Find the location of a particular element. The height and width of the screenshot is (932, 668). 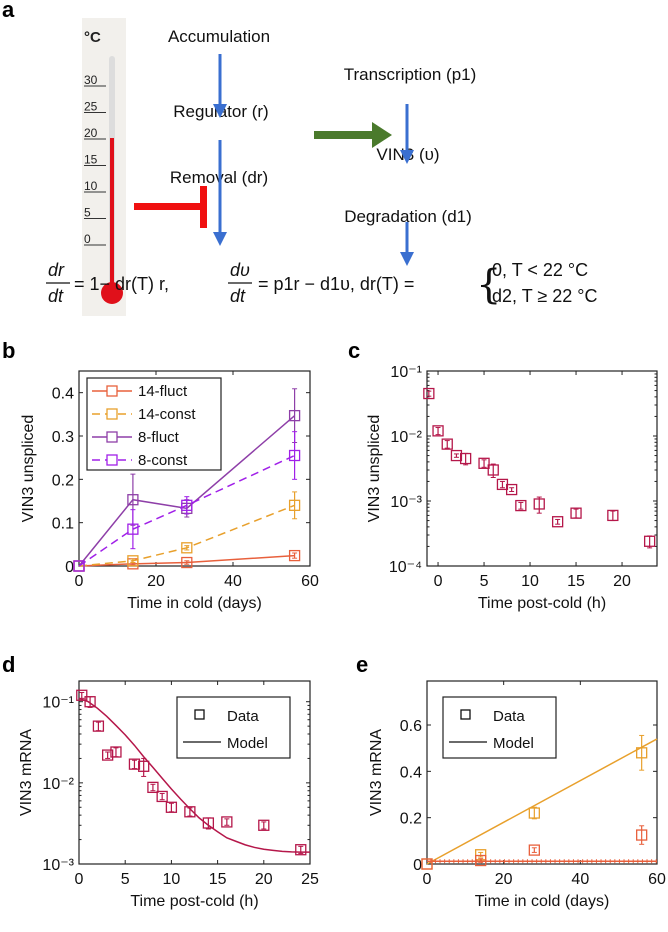

thermometer-tick-label: 5 is located at coordinates (87, 213).